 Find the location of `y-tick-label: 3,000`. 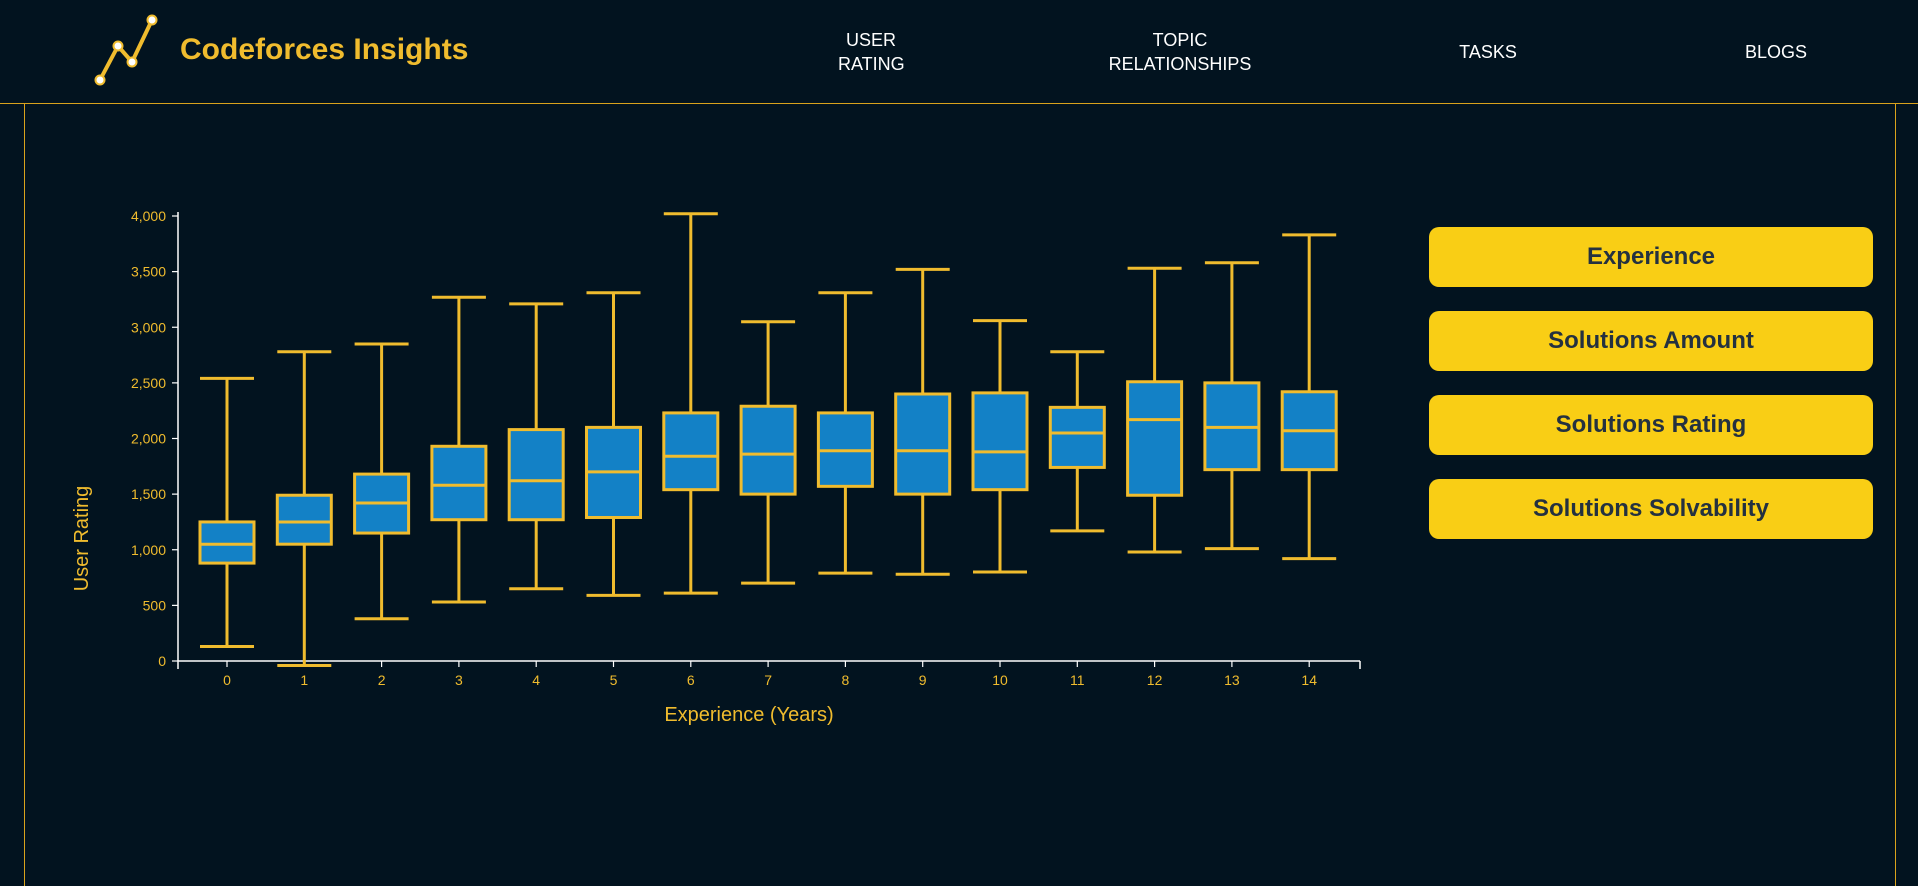

y-tick-label: 3,000 is located at coordinates (148, 327).